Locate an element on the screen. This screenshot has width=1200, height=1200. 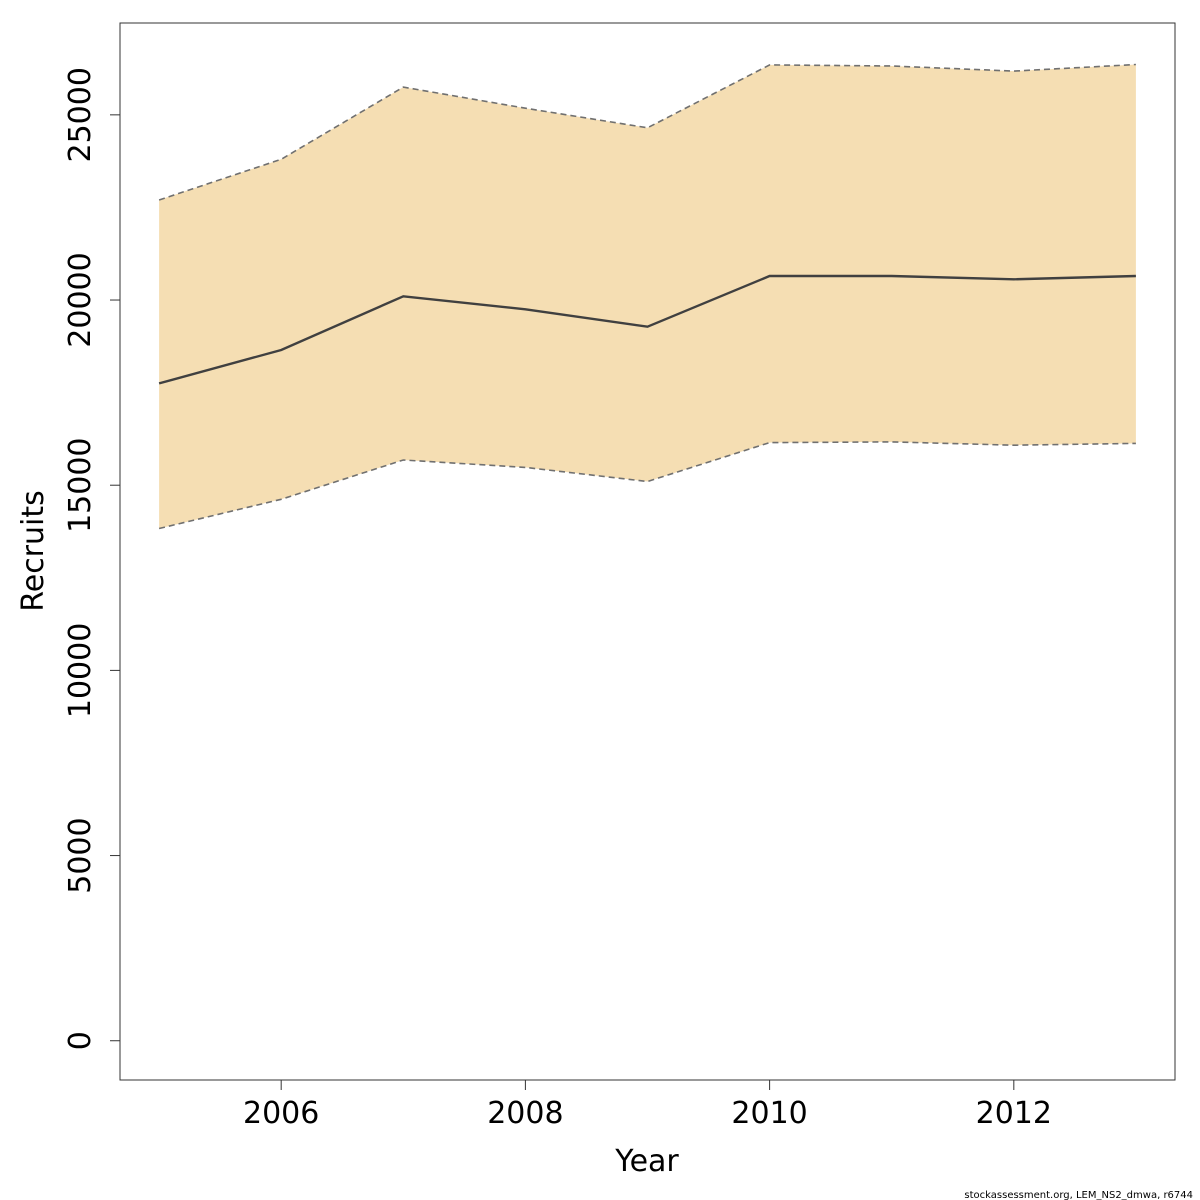
y-tick-label: 10000 is located at coordinates (80, 670).